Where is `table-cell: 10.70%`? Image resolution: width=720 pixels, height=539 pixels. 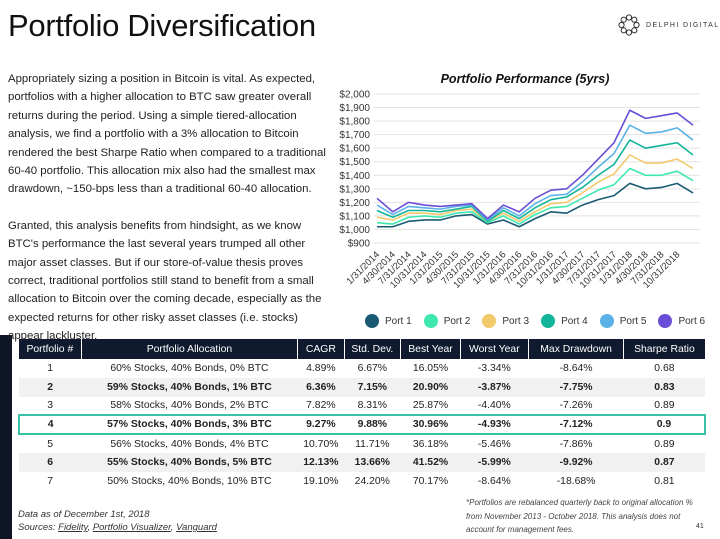 table-cell: 10.70% is located at coordinates (321, 444).